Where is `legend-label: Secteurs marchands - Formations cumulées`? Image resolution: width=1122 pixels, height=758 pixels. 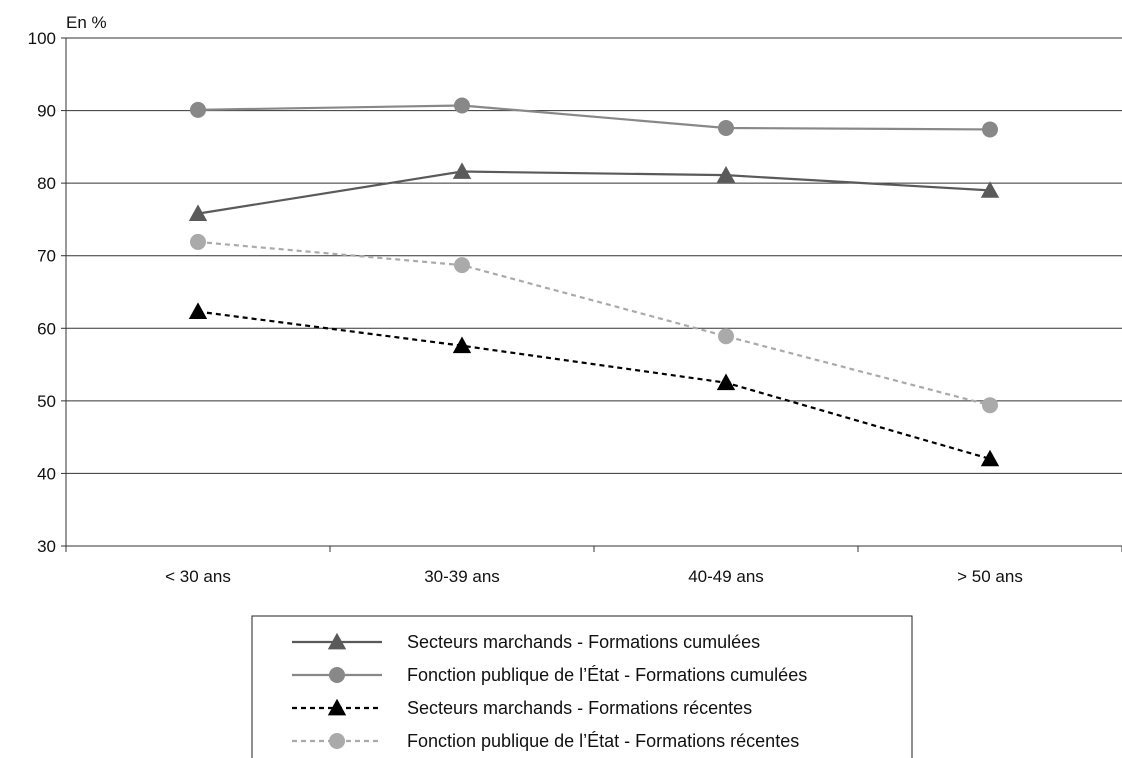
legend-label: Secteurs marchands - Formations cumulées is located at coordinates (583, 642).